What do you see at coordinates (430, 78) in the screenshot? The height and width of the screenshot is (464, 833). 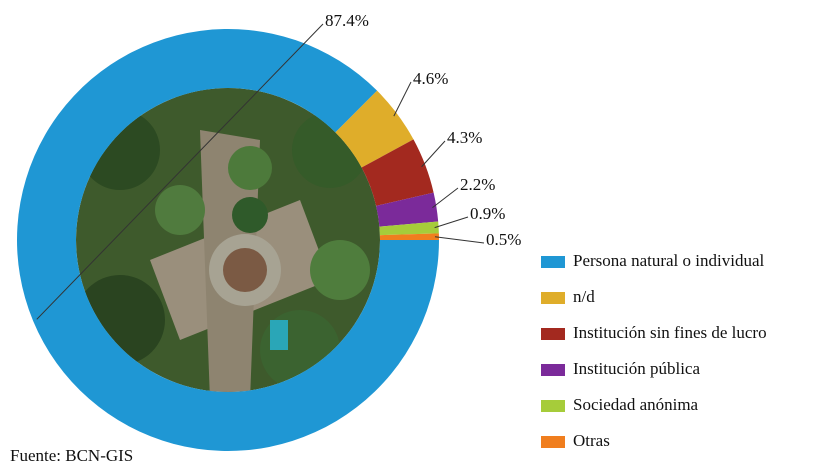 I see `data-label: 4.6%` at bounding box center [430, 78].